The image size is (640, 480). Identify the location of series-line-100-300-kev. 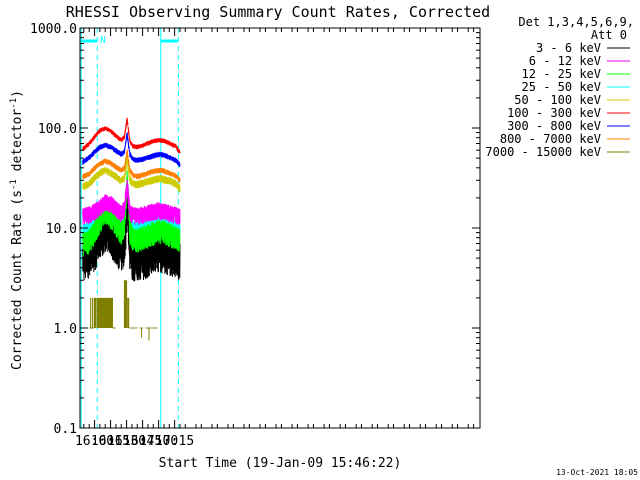
(131, 135).